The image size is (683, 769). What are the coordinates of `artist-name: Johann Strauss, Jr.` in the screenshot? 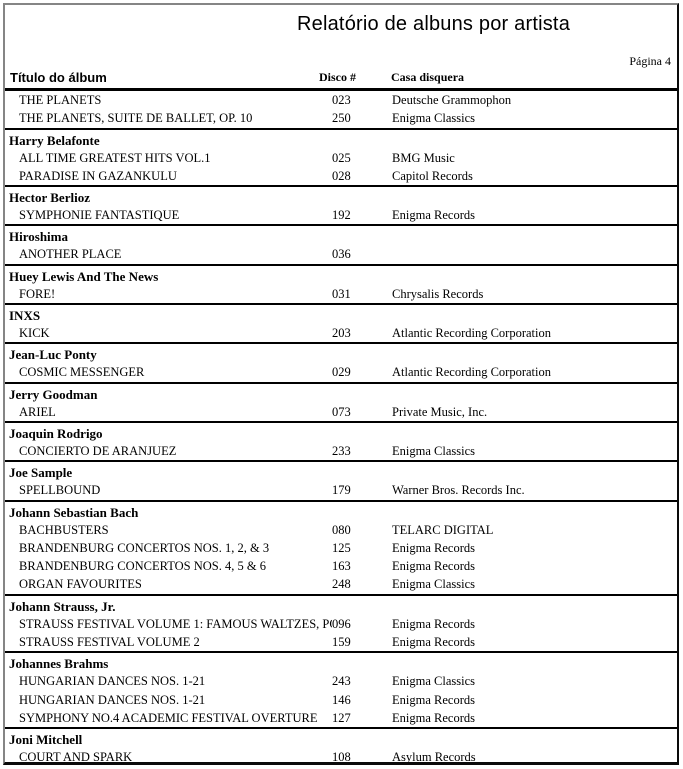 It's located at (62, 606).